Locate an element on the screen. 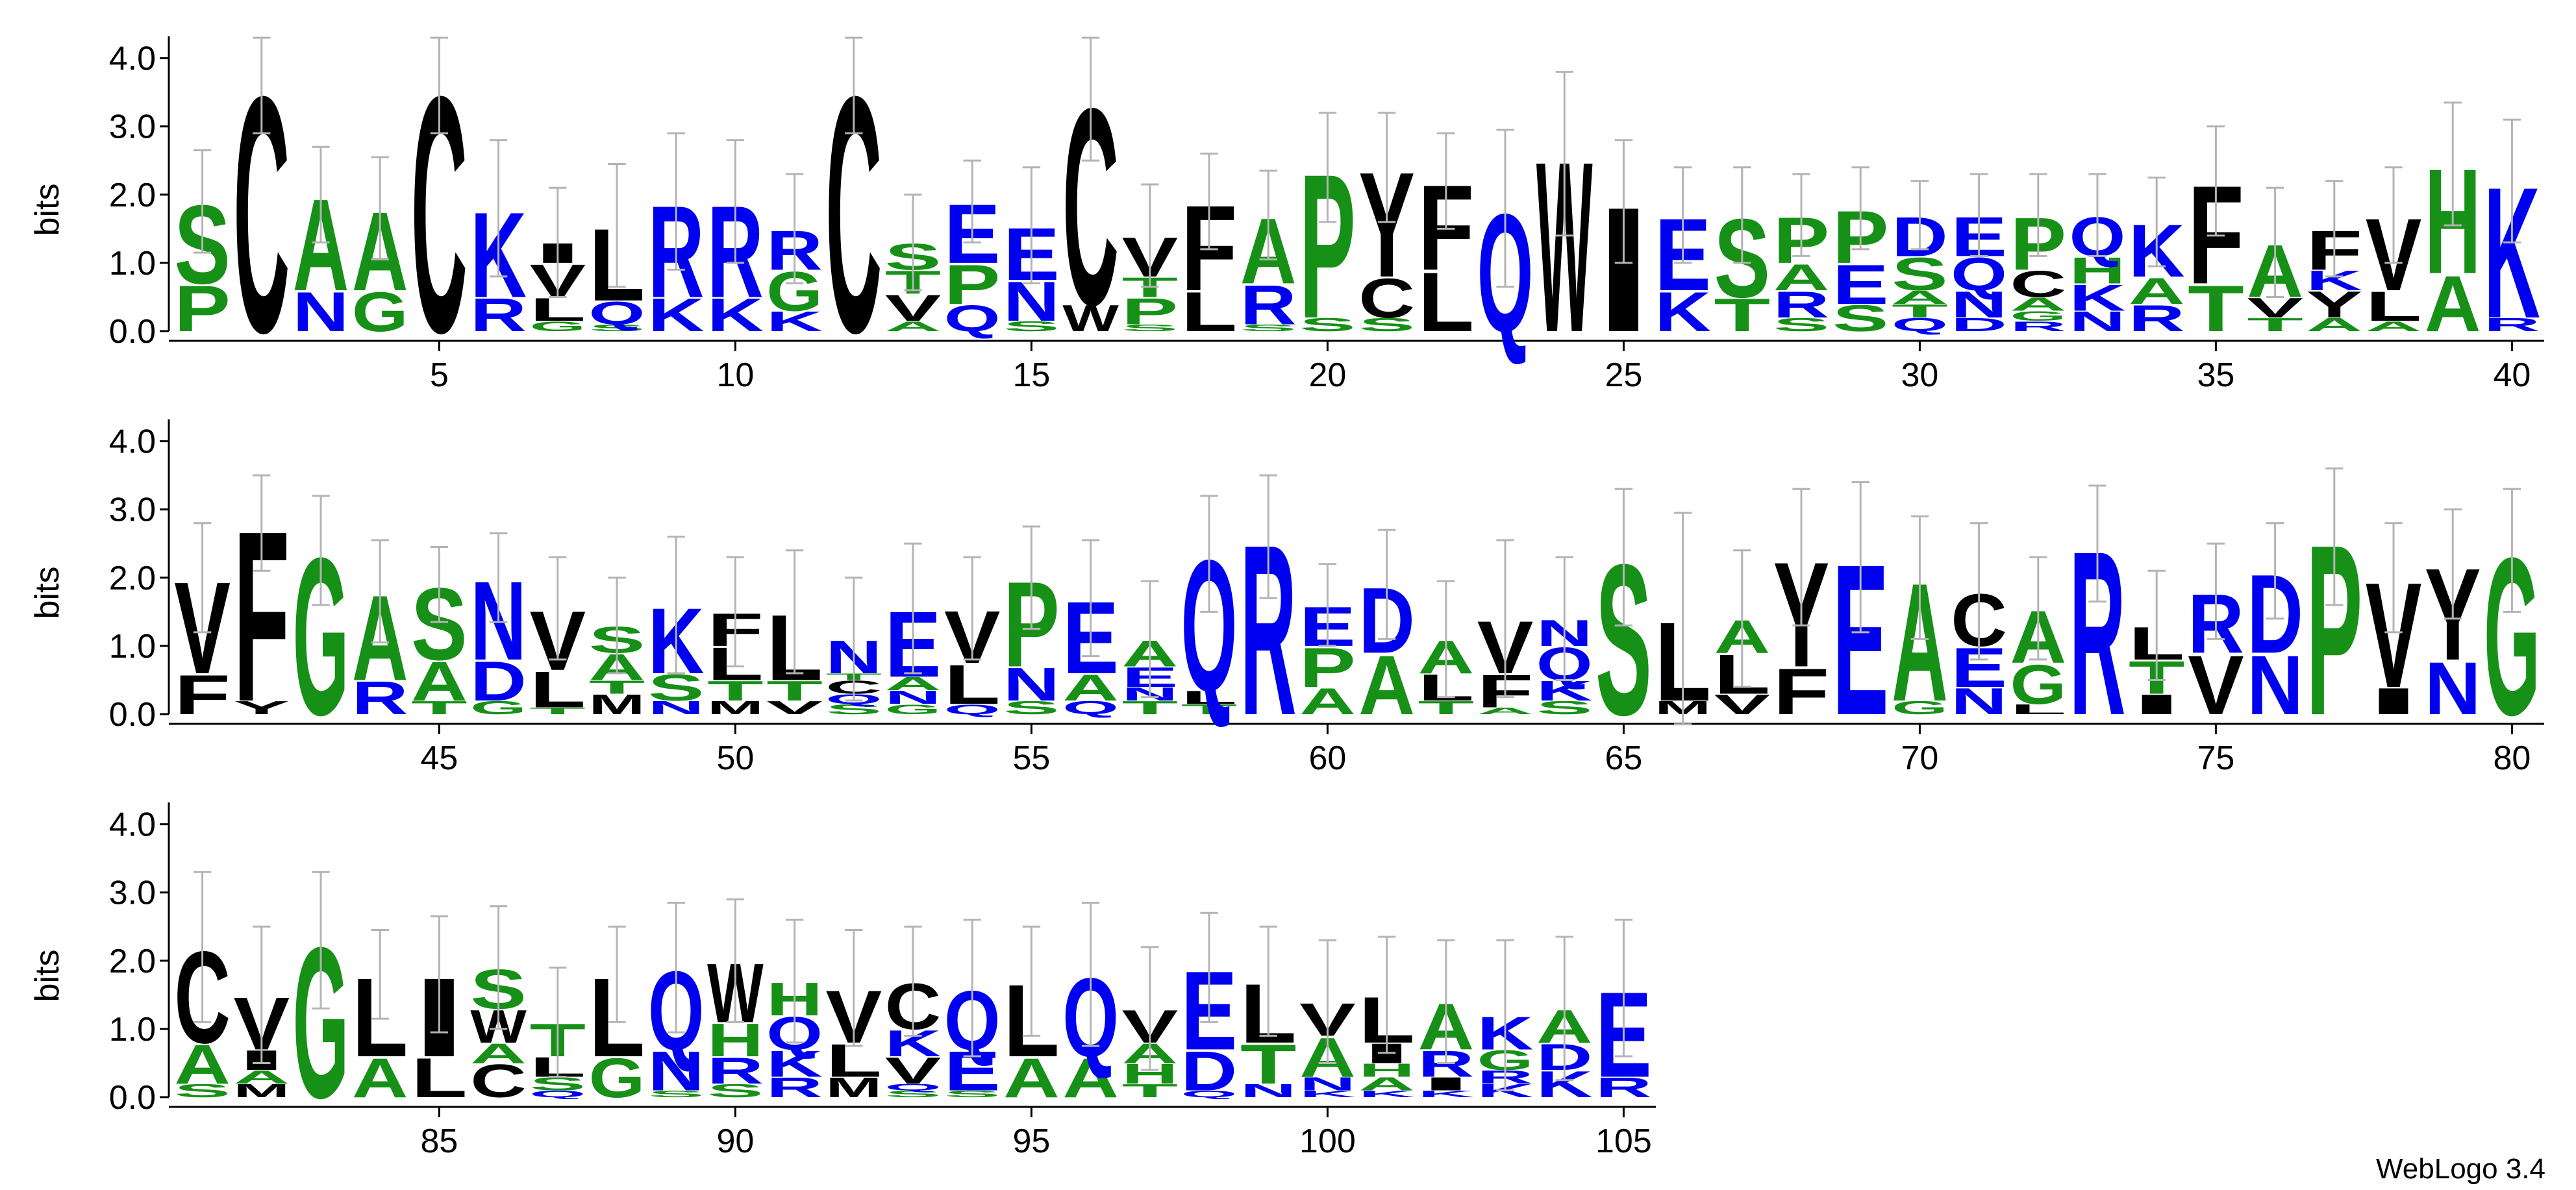 Image resolution: width=2576 pixels, height=1190 pixels. logo-letter: Q is located at coordinates (1209, 1094).